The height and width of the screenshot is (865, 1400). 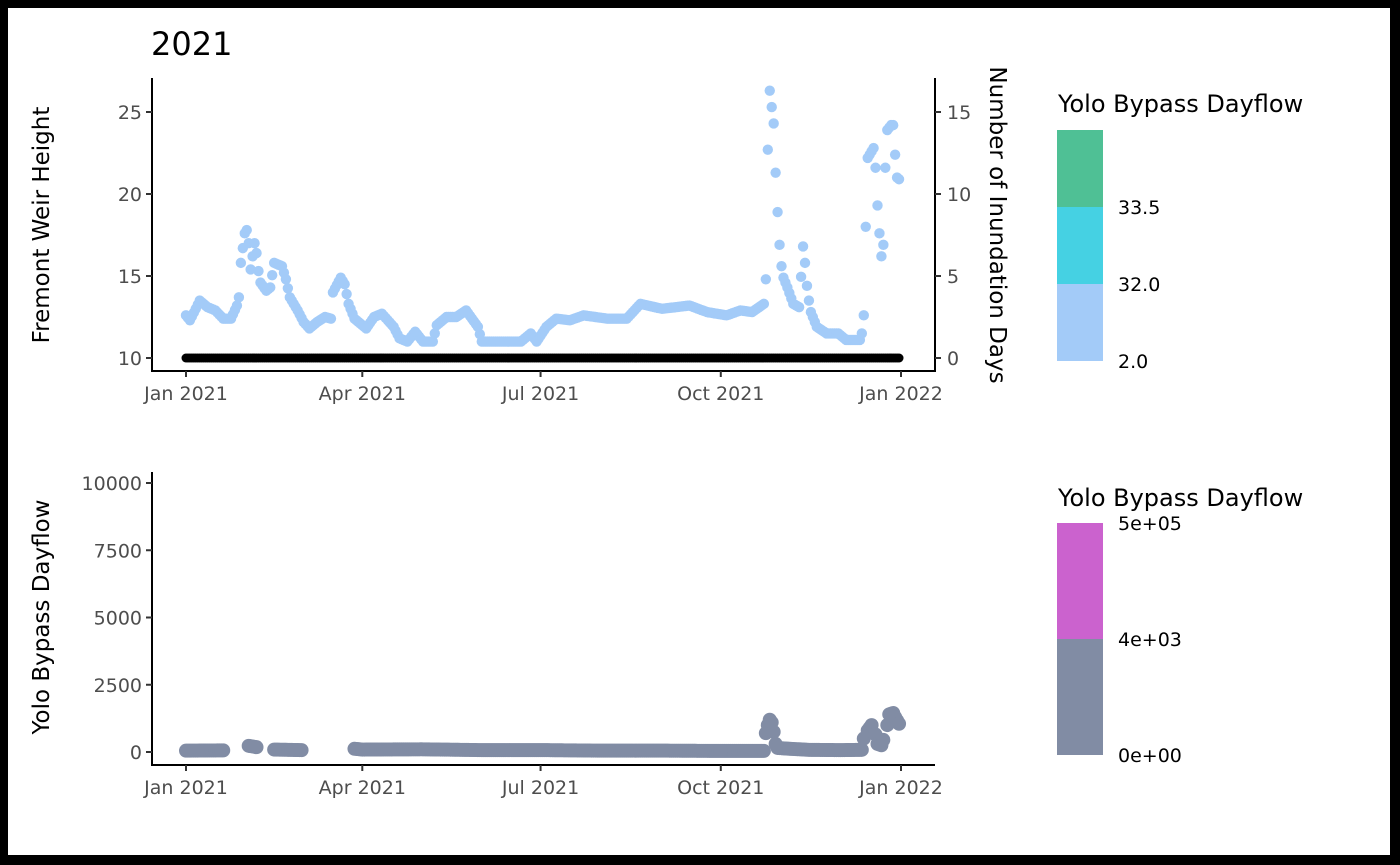 I want to click on y2-tick-label: 15, so click(x=959, y=113).